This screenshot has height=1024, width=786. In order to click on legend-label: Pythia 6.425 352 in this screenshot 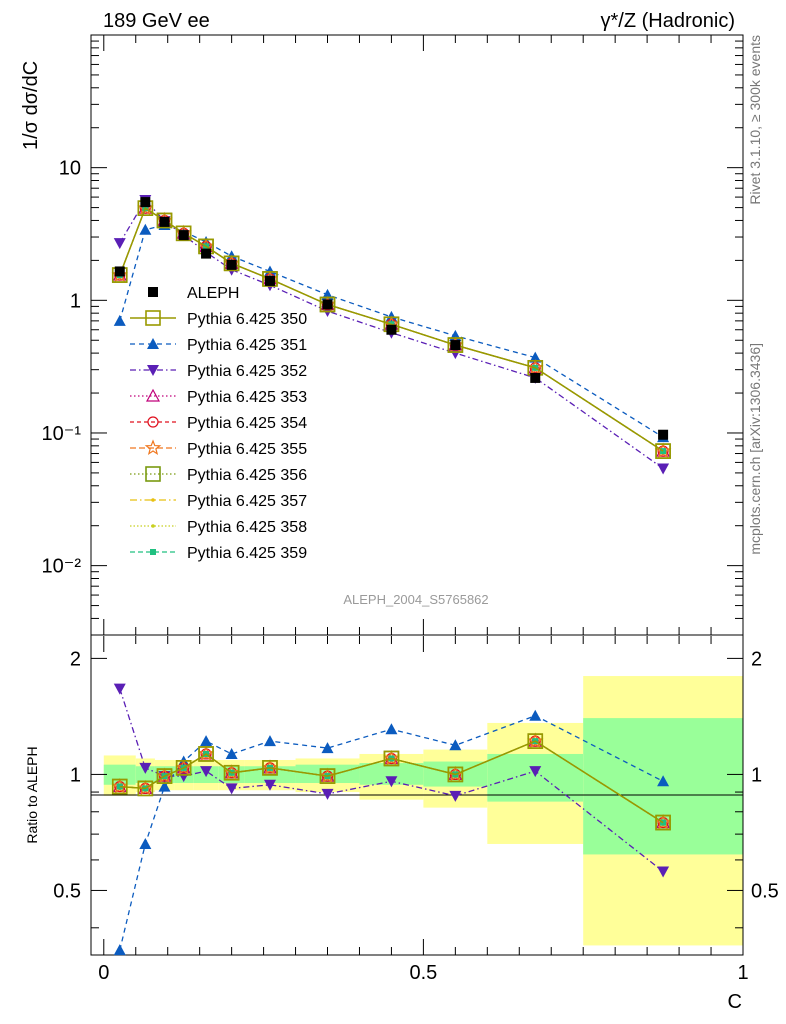, I will do `click(247, 371)`.